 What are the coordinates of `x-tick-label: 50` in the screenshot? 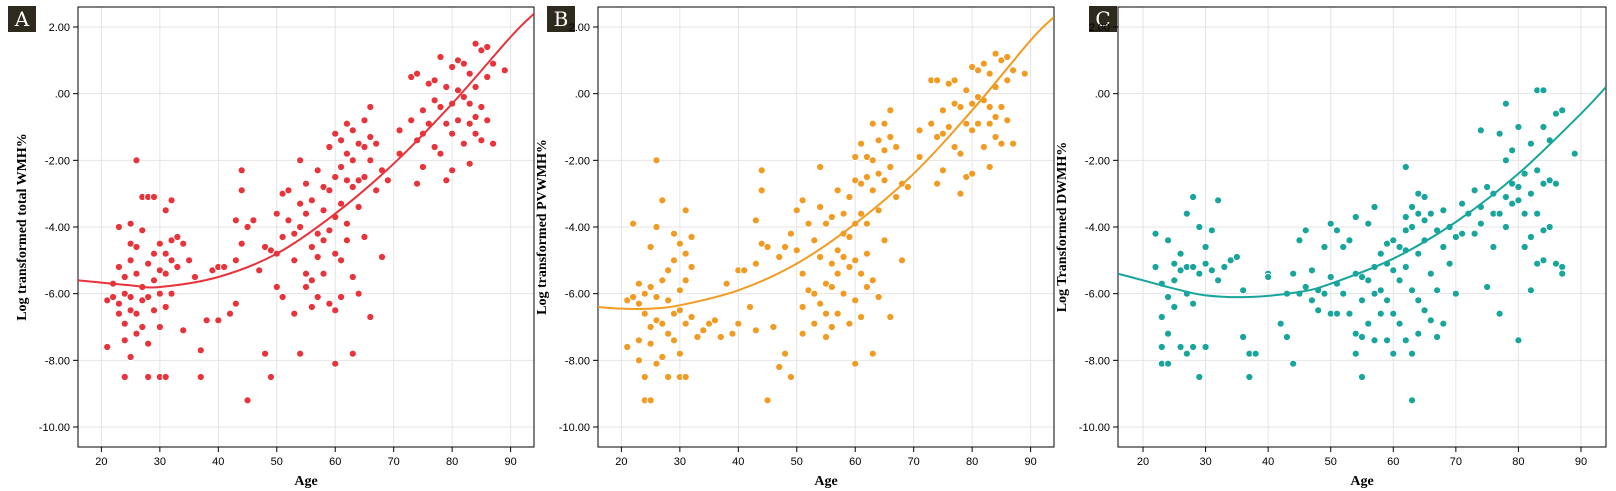 It's located at (797, 462).